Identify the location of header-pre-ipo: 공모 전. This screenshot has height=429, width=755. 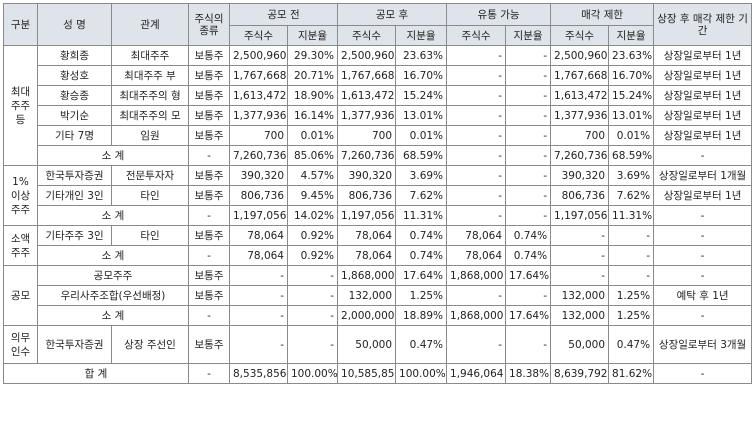
(283, 14).